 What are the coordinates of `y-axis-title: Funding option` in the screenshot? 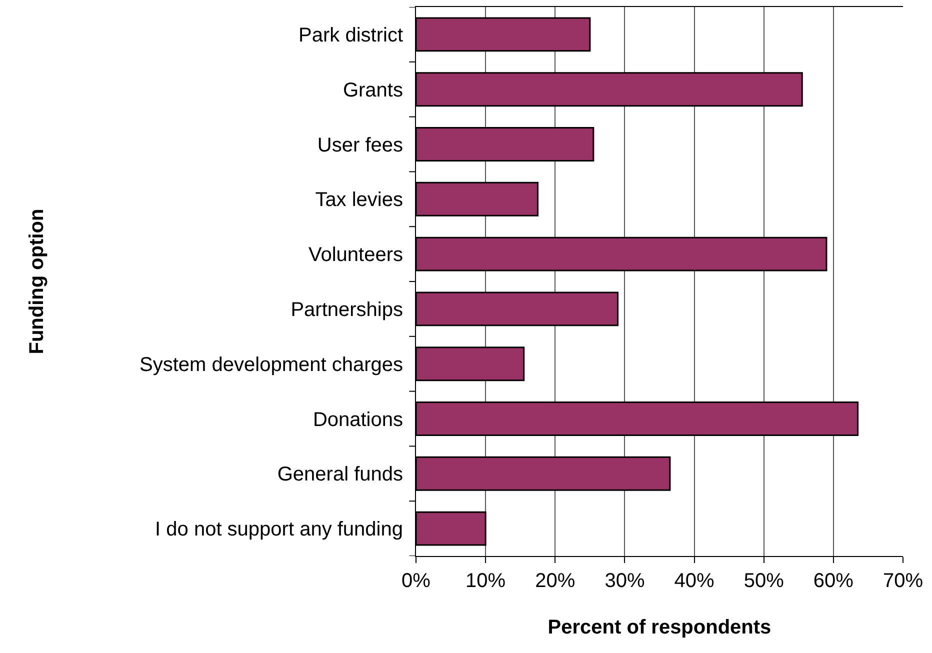 It's located at (37, 281).